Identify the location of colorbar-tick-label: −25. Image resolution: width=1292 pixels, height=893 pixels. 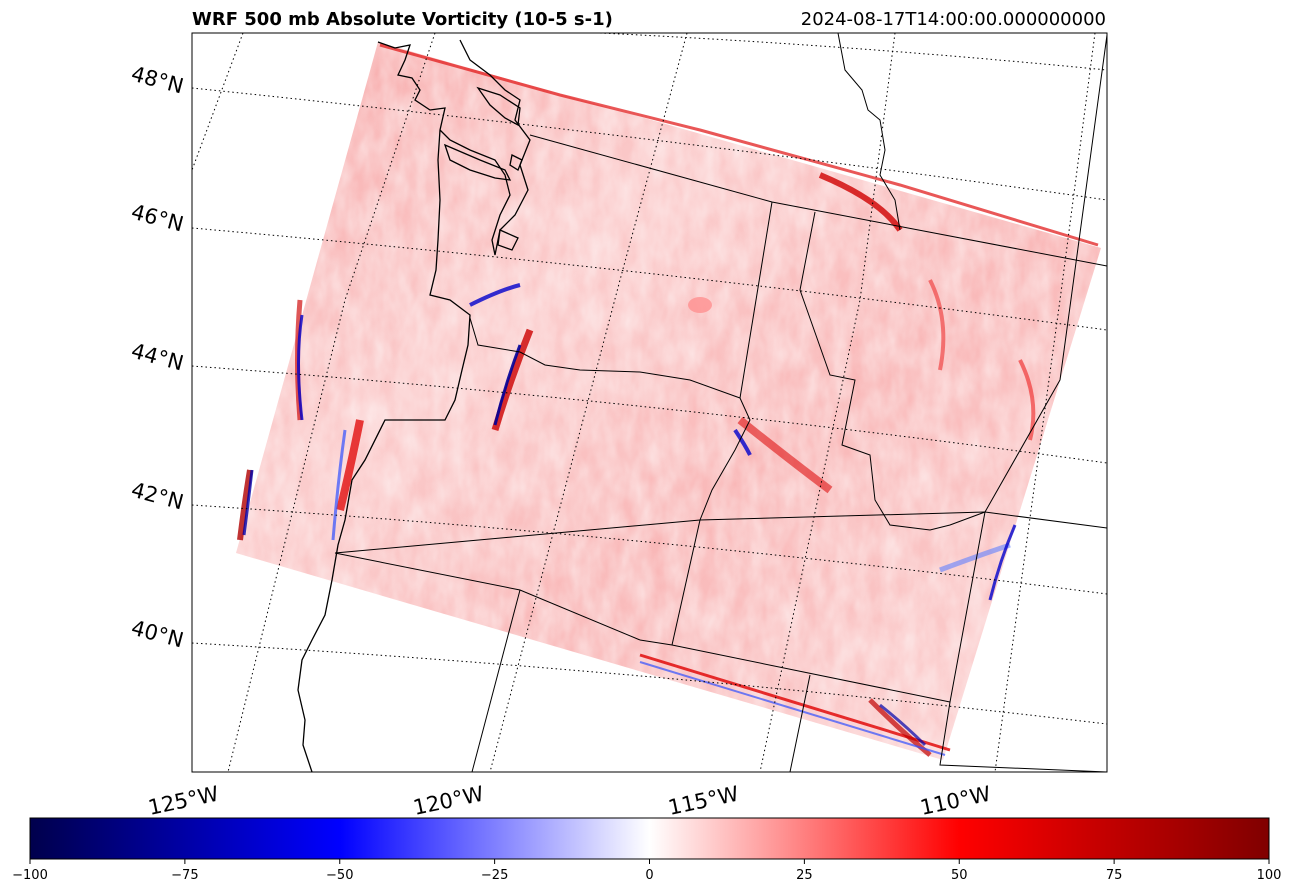
(494, 875).